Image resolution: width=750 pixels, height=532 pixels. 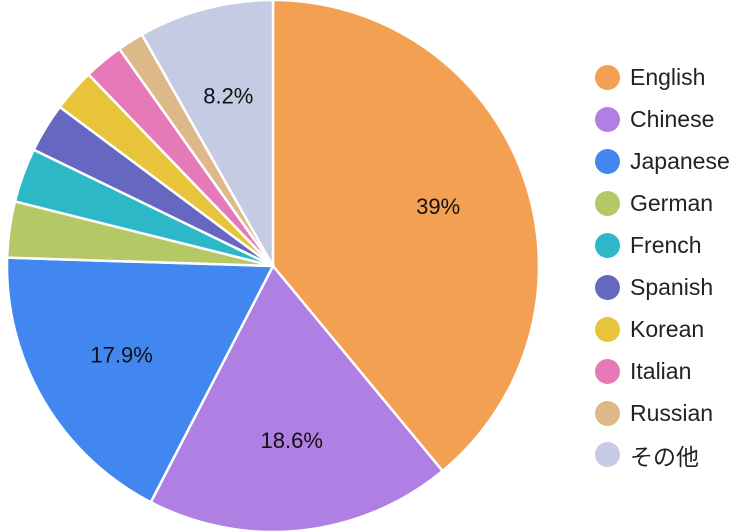 I want to click on legend-item-korean: Korean, so click(x=662, y=329).